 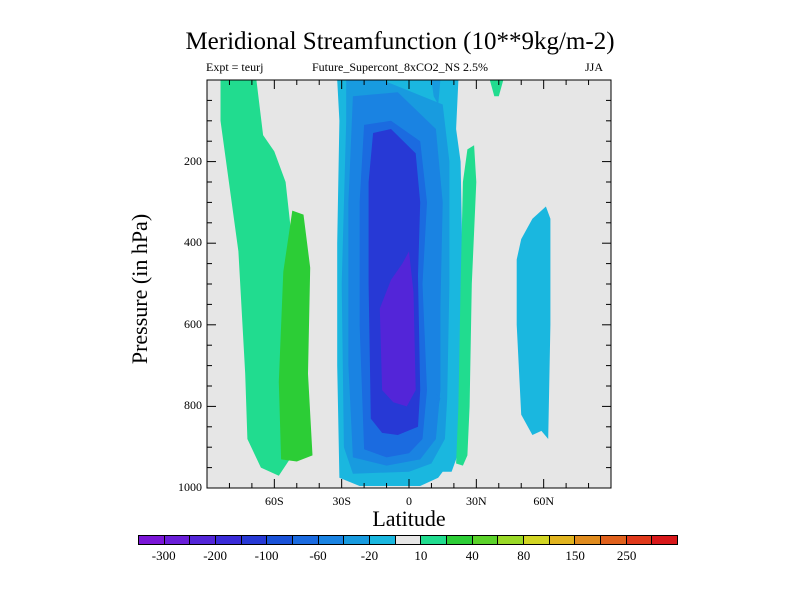 What do you see at coordinates (409, 501) in the screenshot?
I see `x-tick-label: 0` at bounding box center [409, 501].